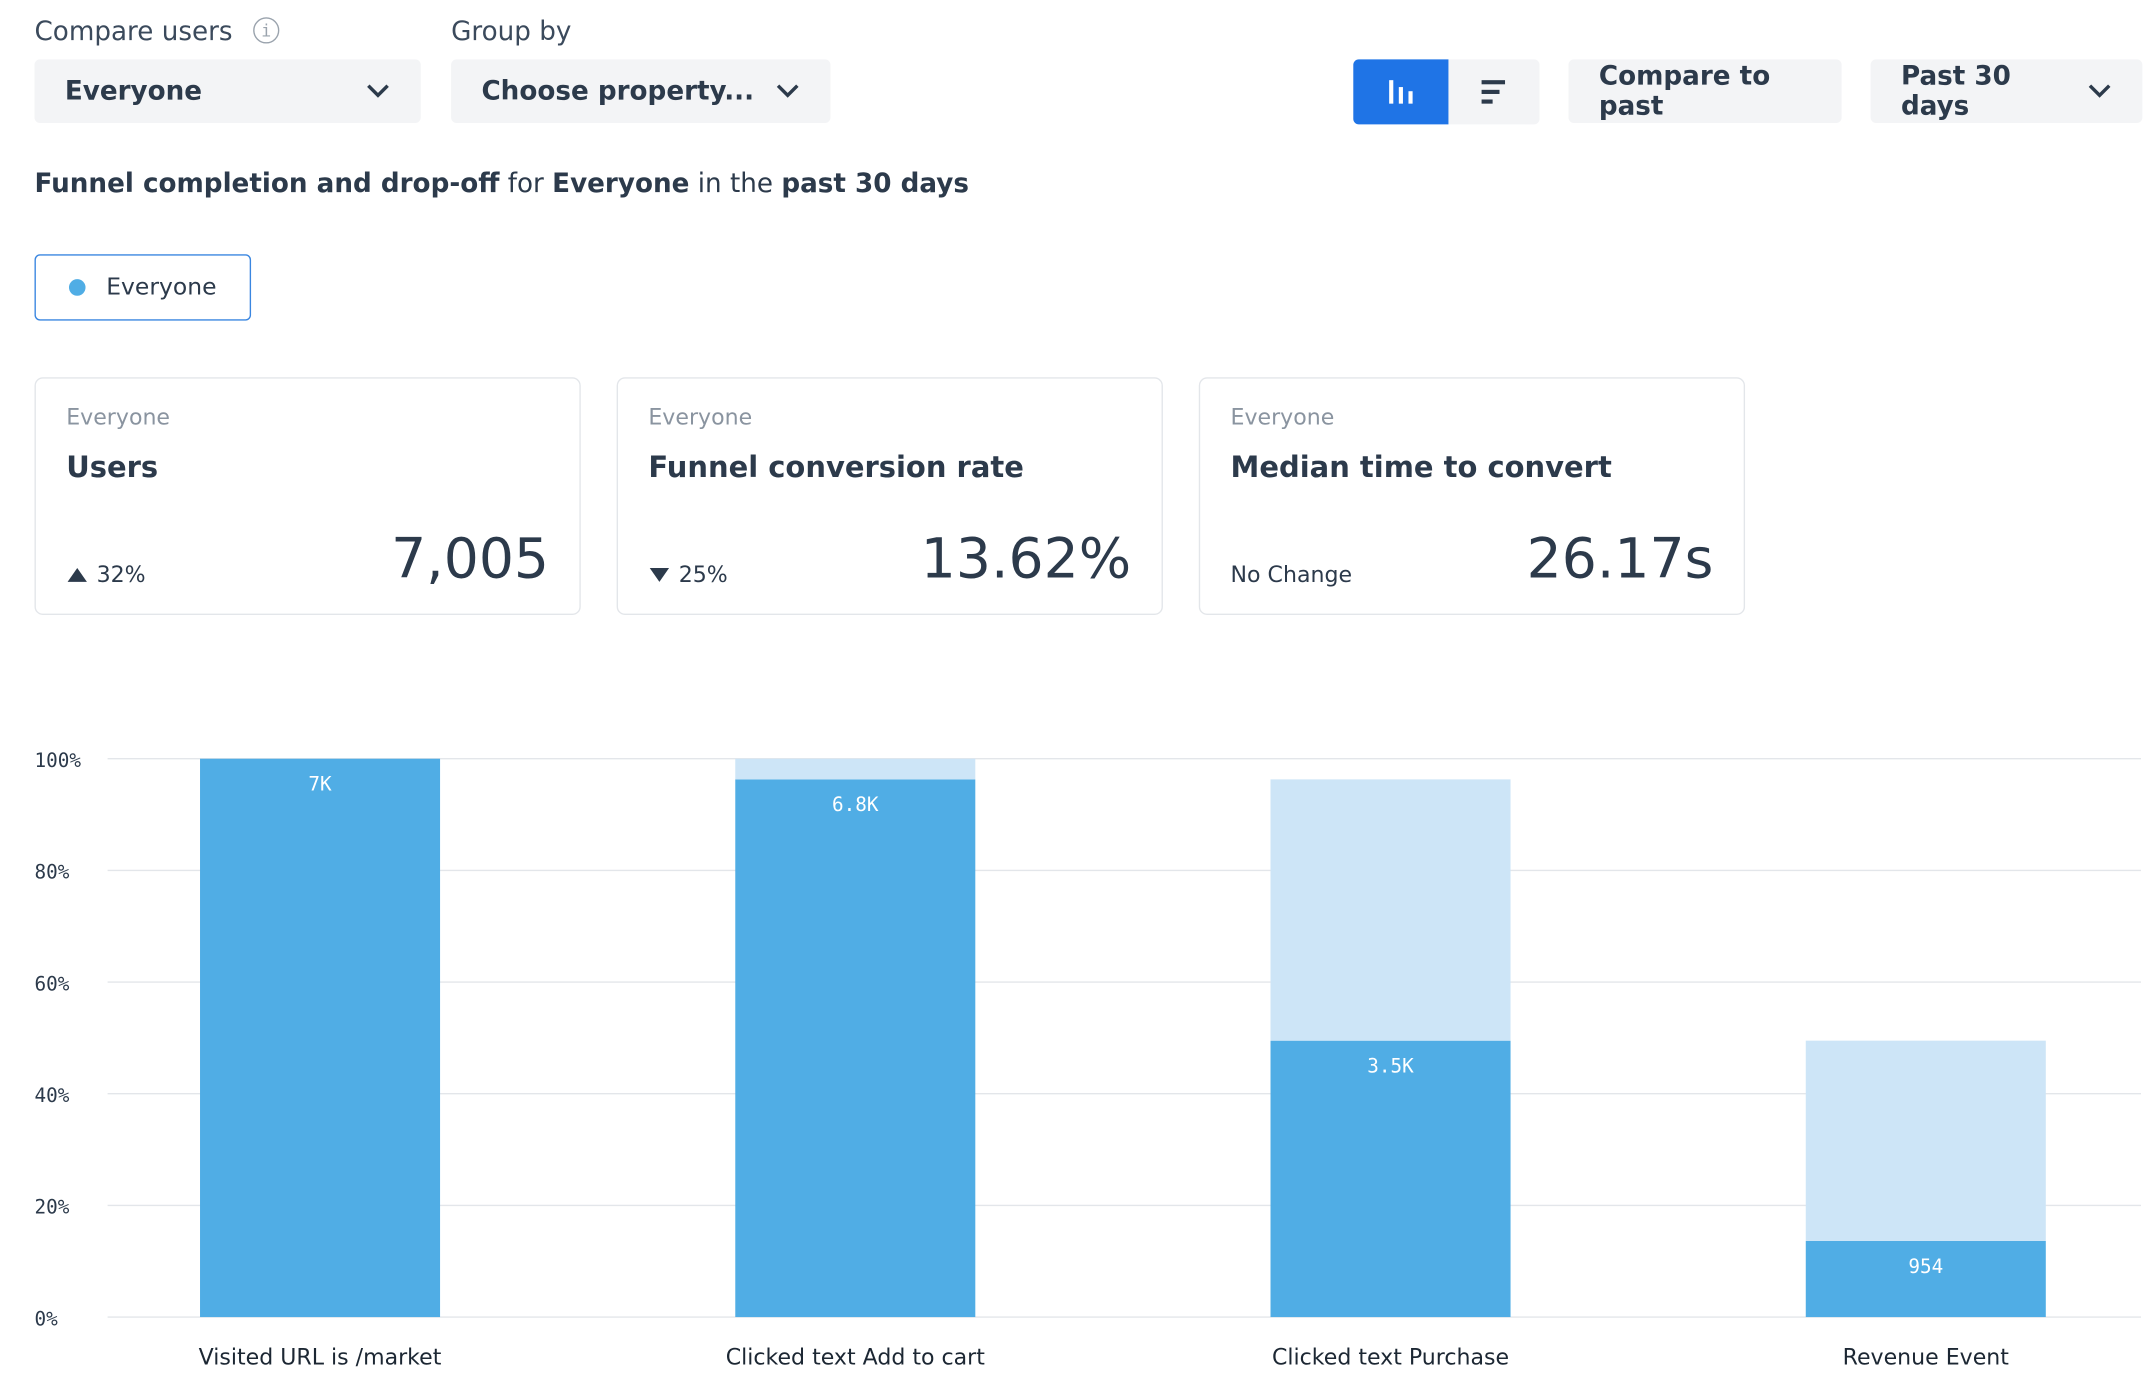  I want to click on compare-past-button: Compare to past, so click(1705, 91).